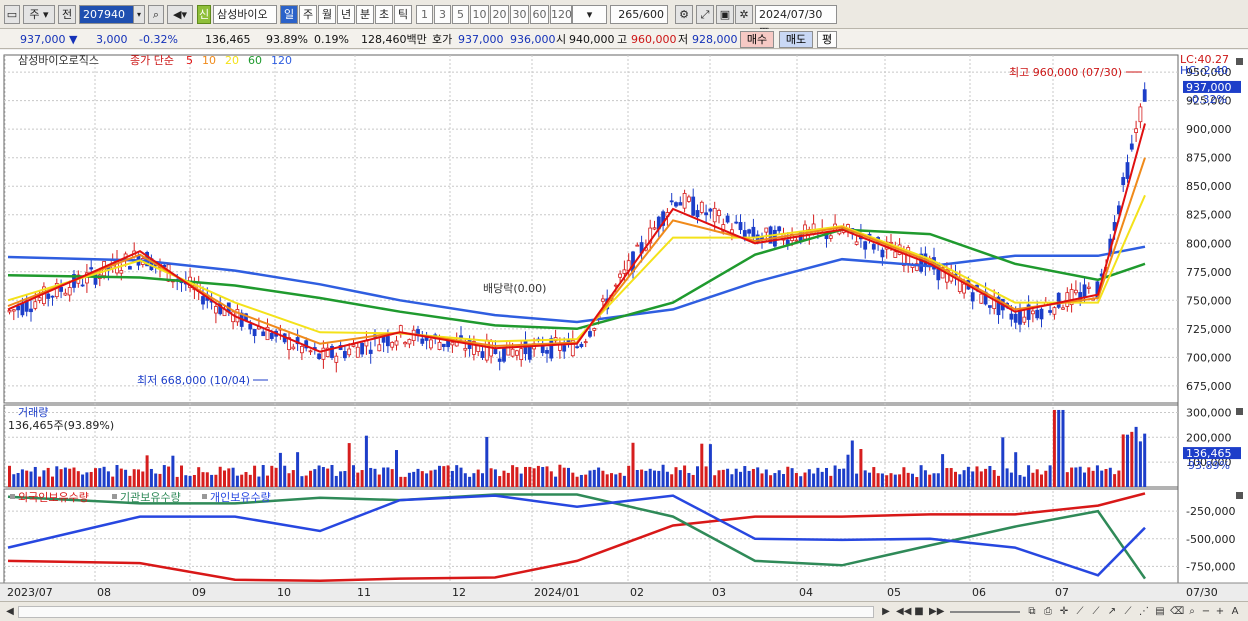 Image resolution: width=1248 pixels, height=621 pixels. I want to click on interval-tab-120: 120, so click(561, 14).